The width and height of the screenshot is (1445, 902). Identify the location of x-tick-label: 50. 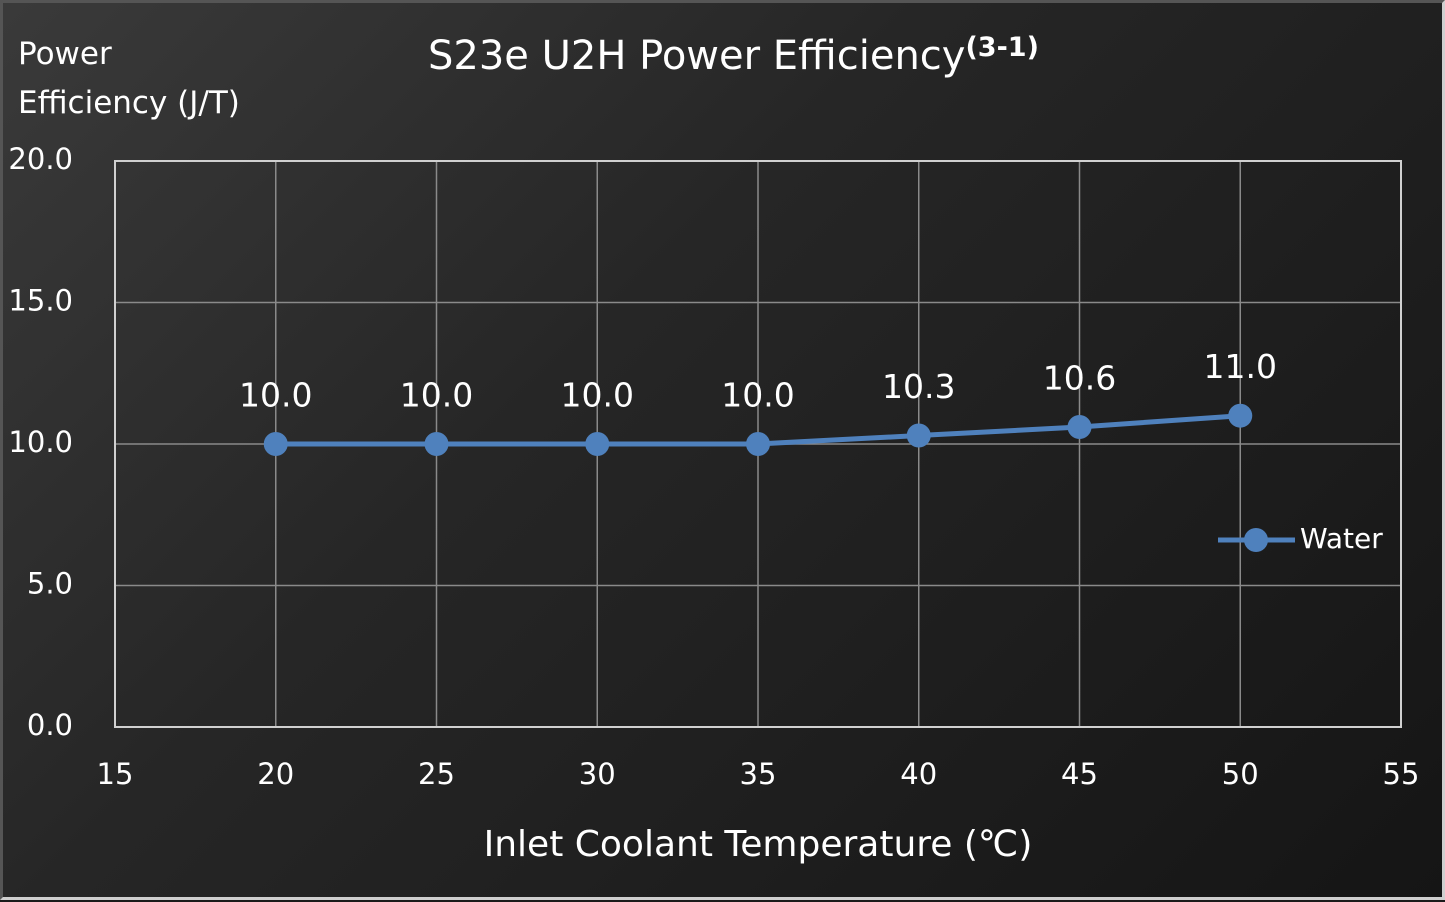
(1240, 774).